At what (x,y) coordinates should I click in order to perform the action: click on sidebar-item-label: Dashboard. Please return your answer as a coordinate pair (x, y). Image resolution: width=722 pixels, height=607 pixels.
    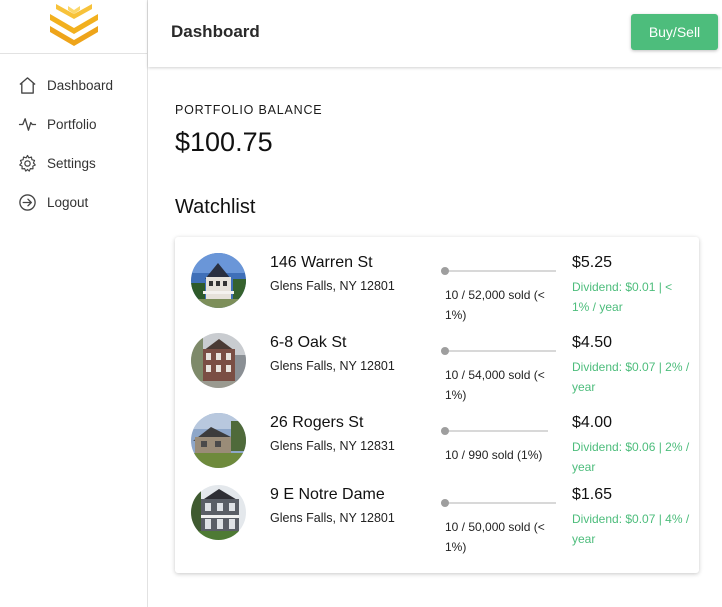
    Looking at the image, I should click on (80, 85).